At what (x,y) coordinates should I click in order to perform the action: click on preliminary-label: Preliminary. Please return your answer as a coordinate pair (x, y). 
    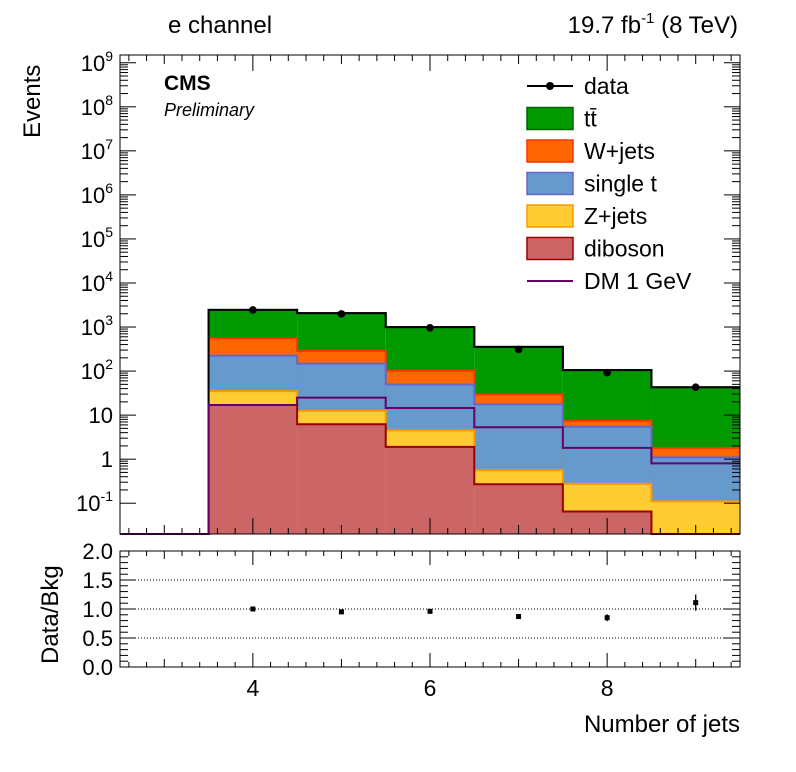
    Looking at the image, I should click on (209, 110).